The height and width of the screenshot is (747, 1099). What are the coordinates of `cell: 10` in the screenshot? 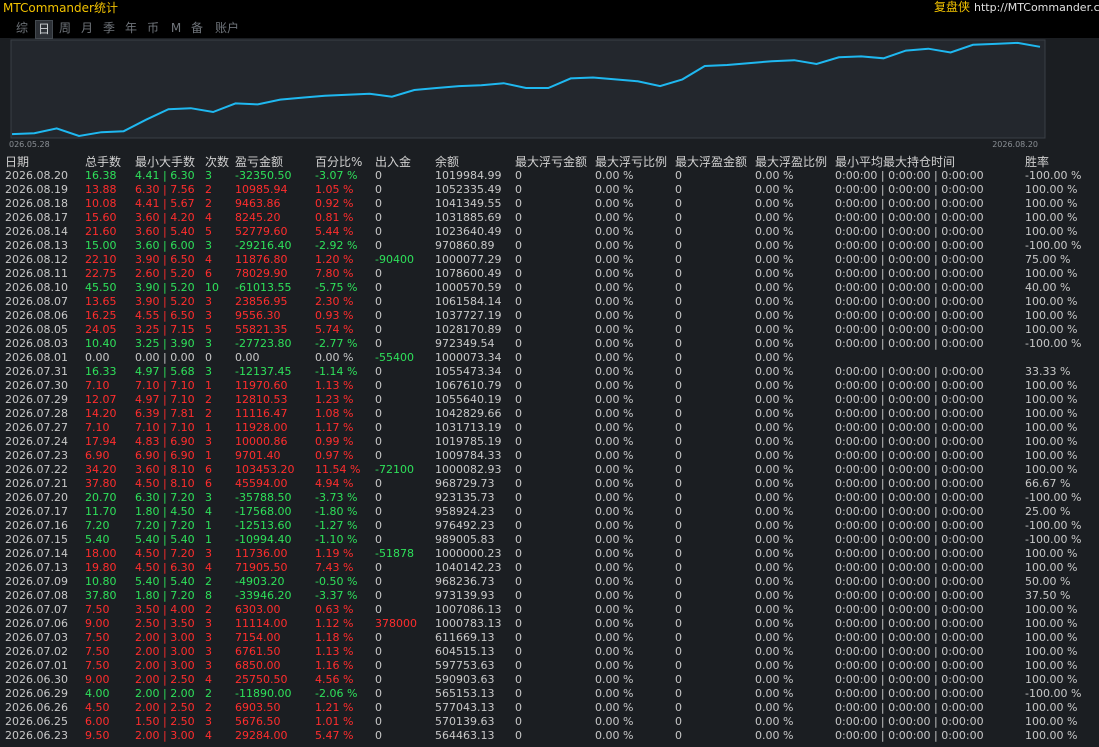 It's located at (212, 287).